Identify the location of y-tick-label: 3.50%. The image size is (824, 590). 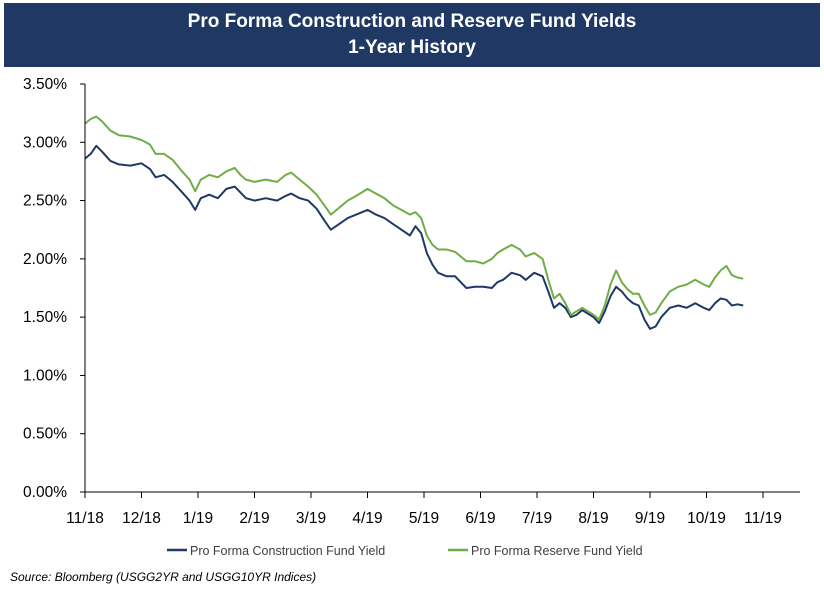
(45, 84).